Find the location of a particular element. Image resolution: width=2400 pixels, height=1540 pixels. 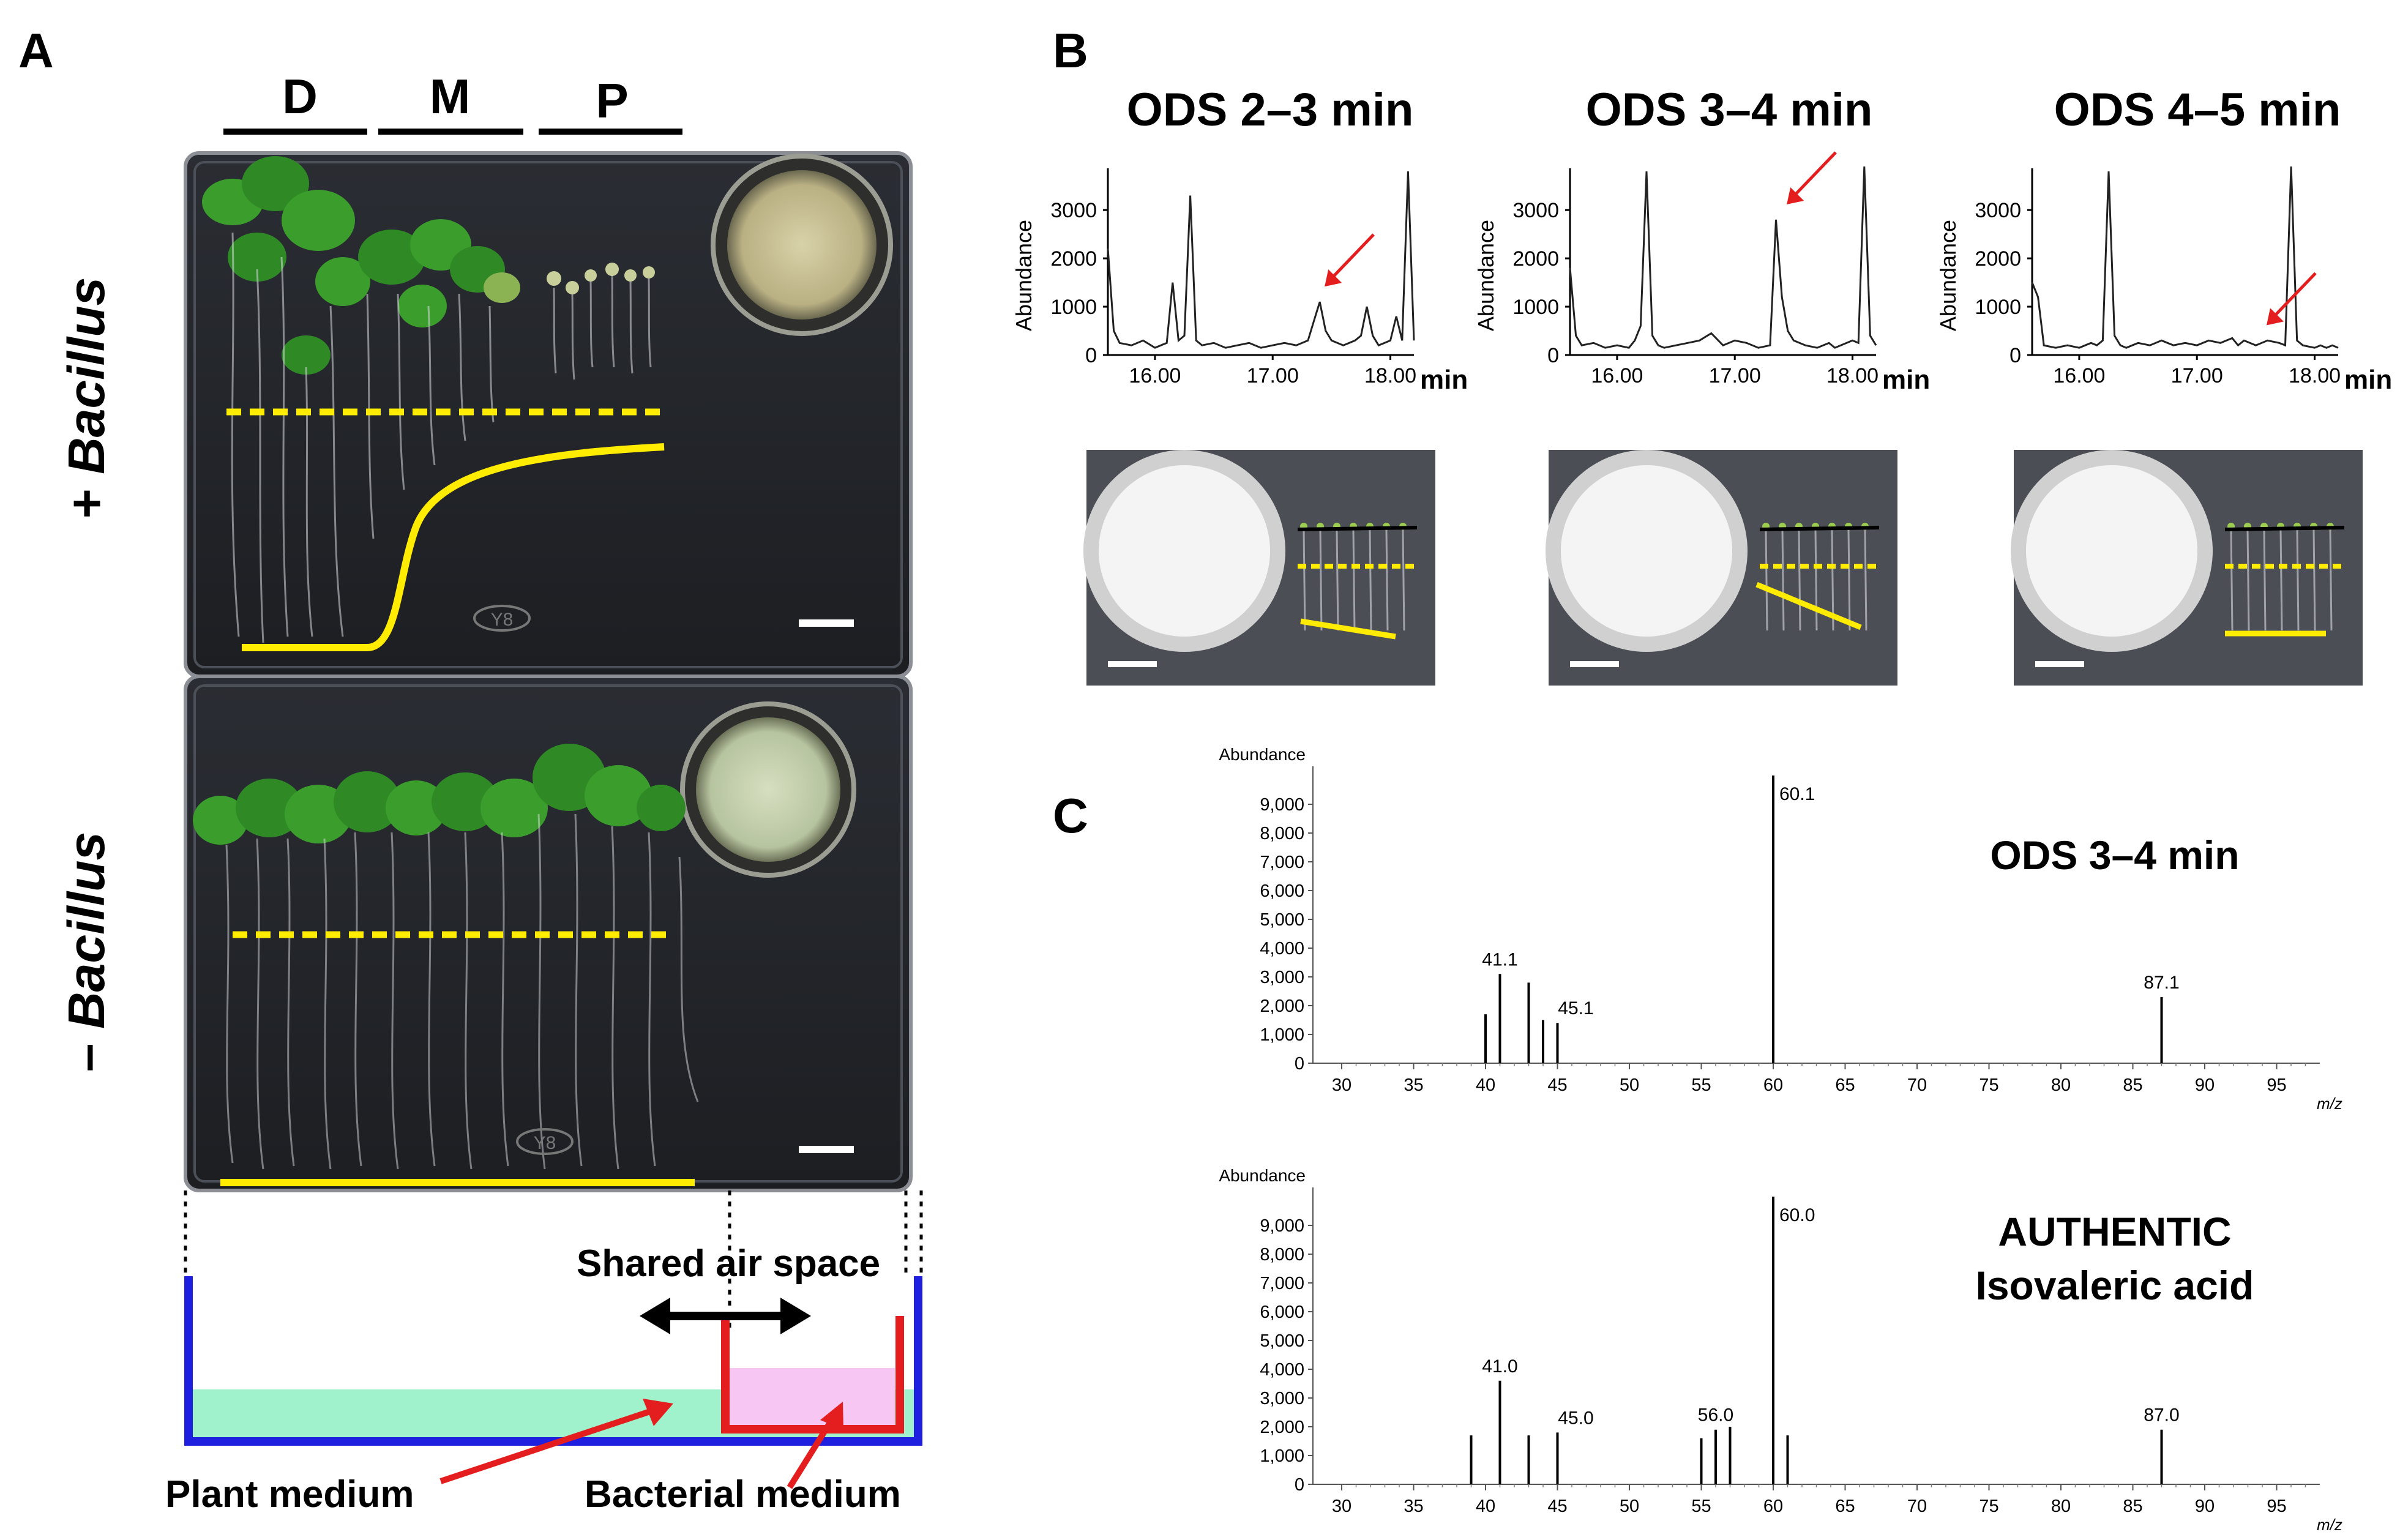

panel-c-letter: C is located at coordinates (1070, 815).